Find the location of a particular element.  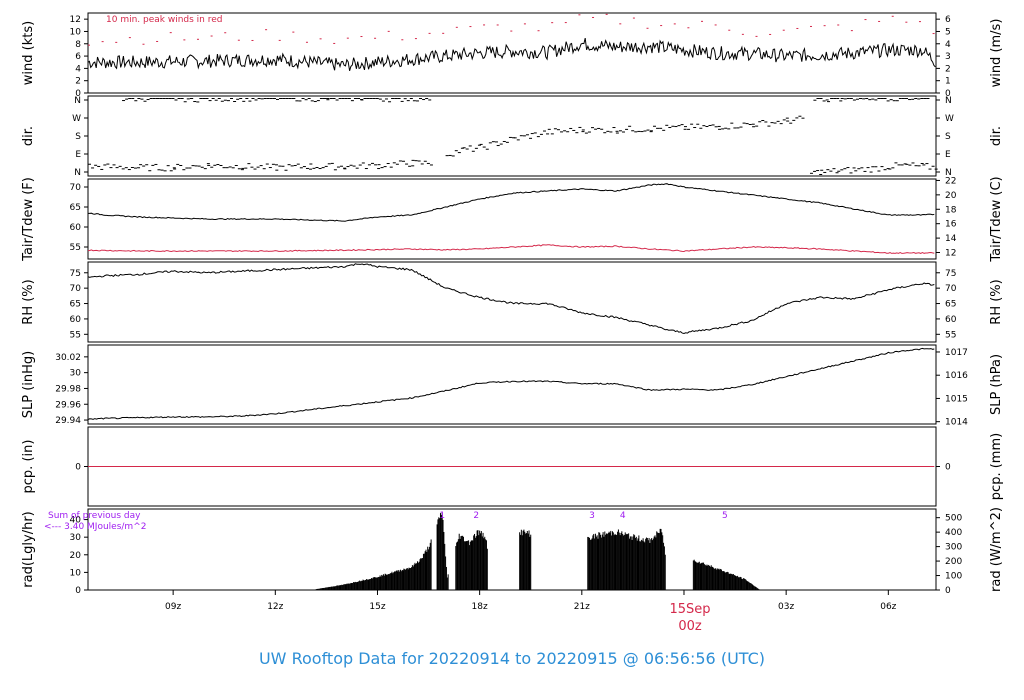

ytick-right-label: N is located at coordinates (948, 173).